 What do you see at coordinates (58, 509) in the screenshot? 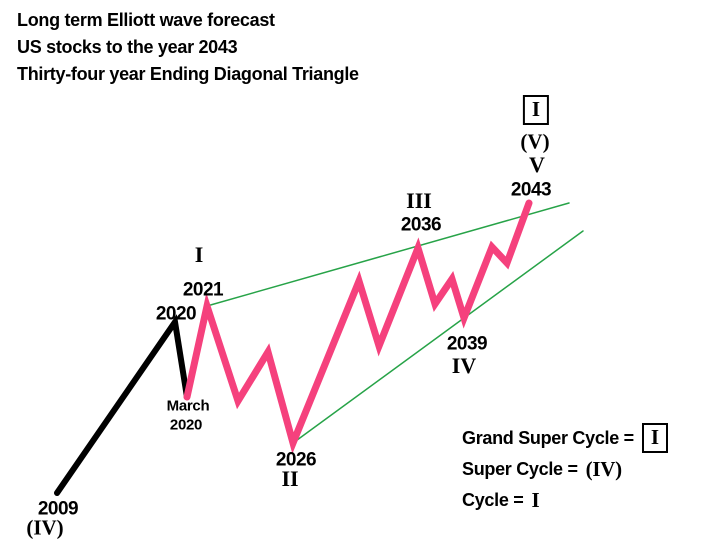
I see `label-year-2009: 2009` at bounding box center [58, 509].